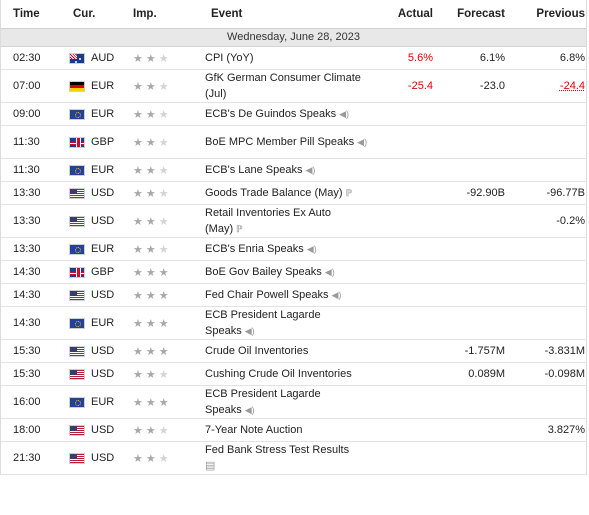 The width and height of the screenshot is (589, 515). I want to click on event-name: BoE MPC Member Pill Speaks, so click(280, 142).